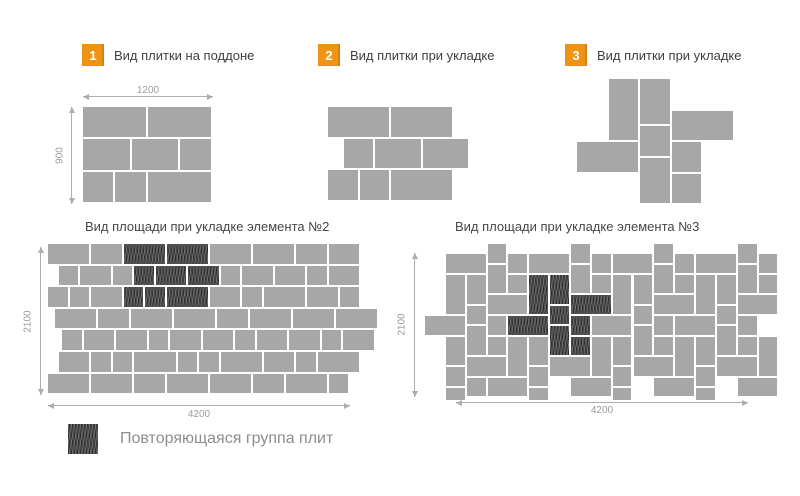 The image size is (800, 496). I want to click on pallet-height-dimension: 900, so click(60, 155).